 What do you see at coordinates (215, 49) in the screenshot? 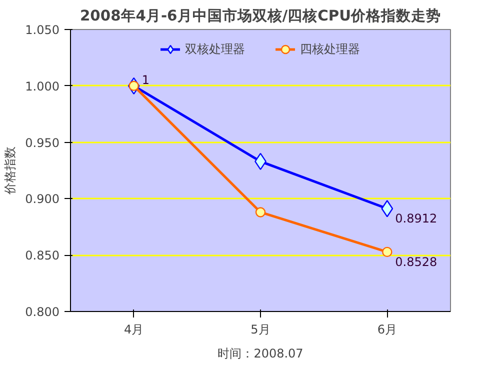
I see `legend-label: 双核处理器` at bounding box center [215, 49].